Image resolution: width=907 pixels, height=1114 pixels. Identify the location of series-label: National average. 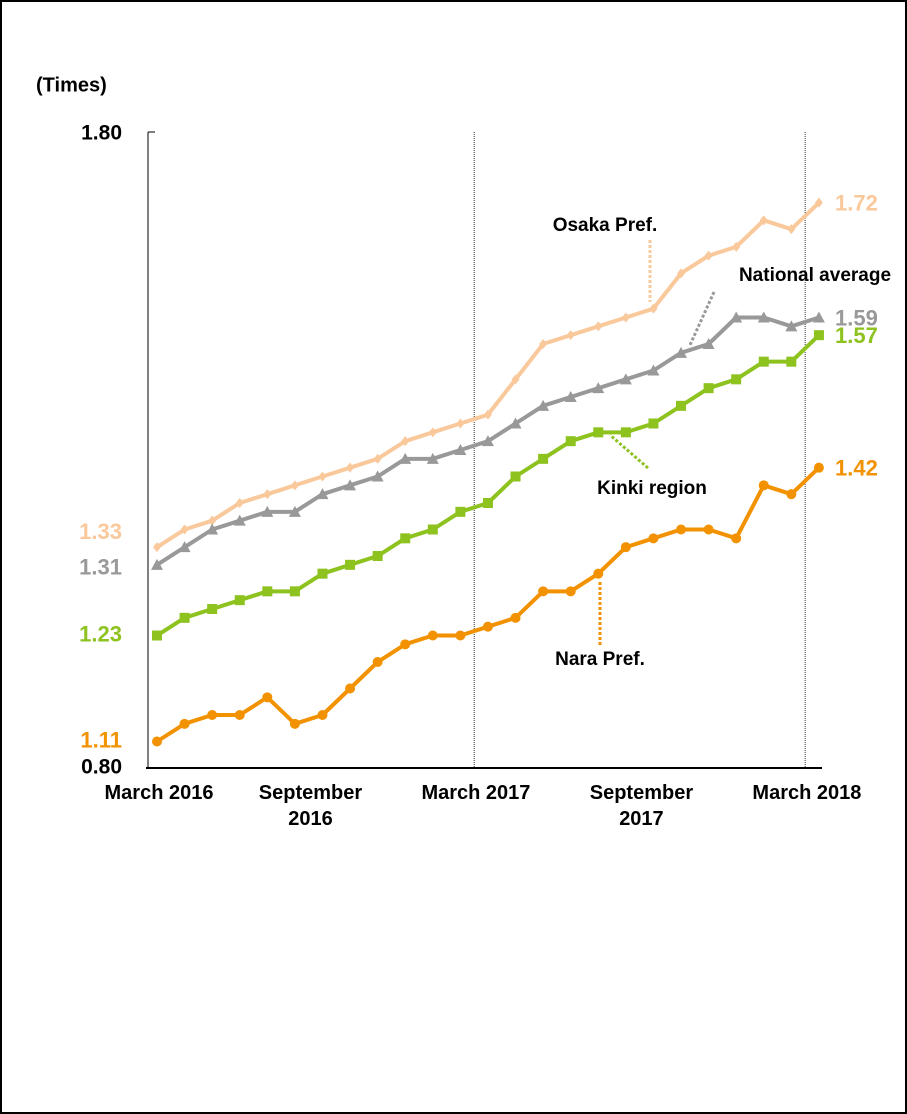
(815, 275).